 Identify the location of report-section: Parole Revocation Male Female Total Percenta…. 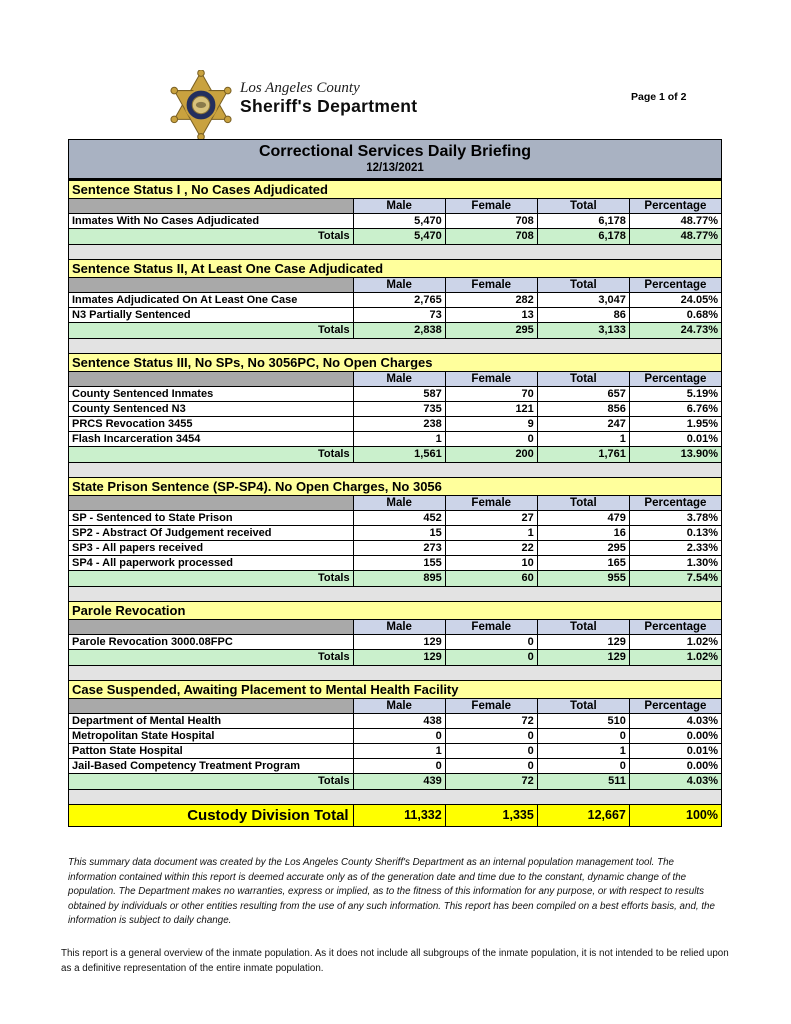
(395, 633).